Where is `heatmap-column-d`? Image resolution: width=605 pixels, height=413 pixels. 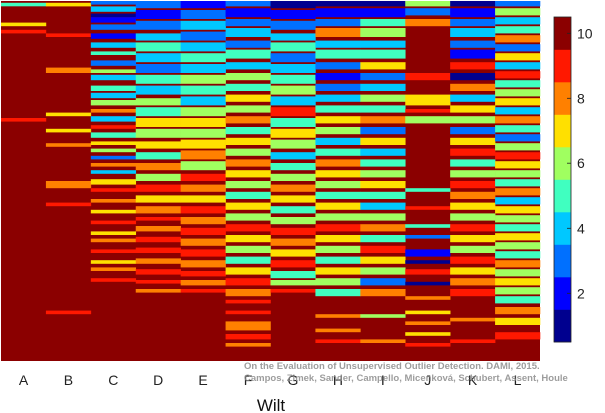
heatmap-column-d is located at coordinates (158, 147).